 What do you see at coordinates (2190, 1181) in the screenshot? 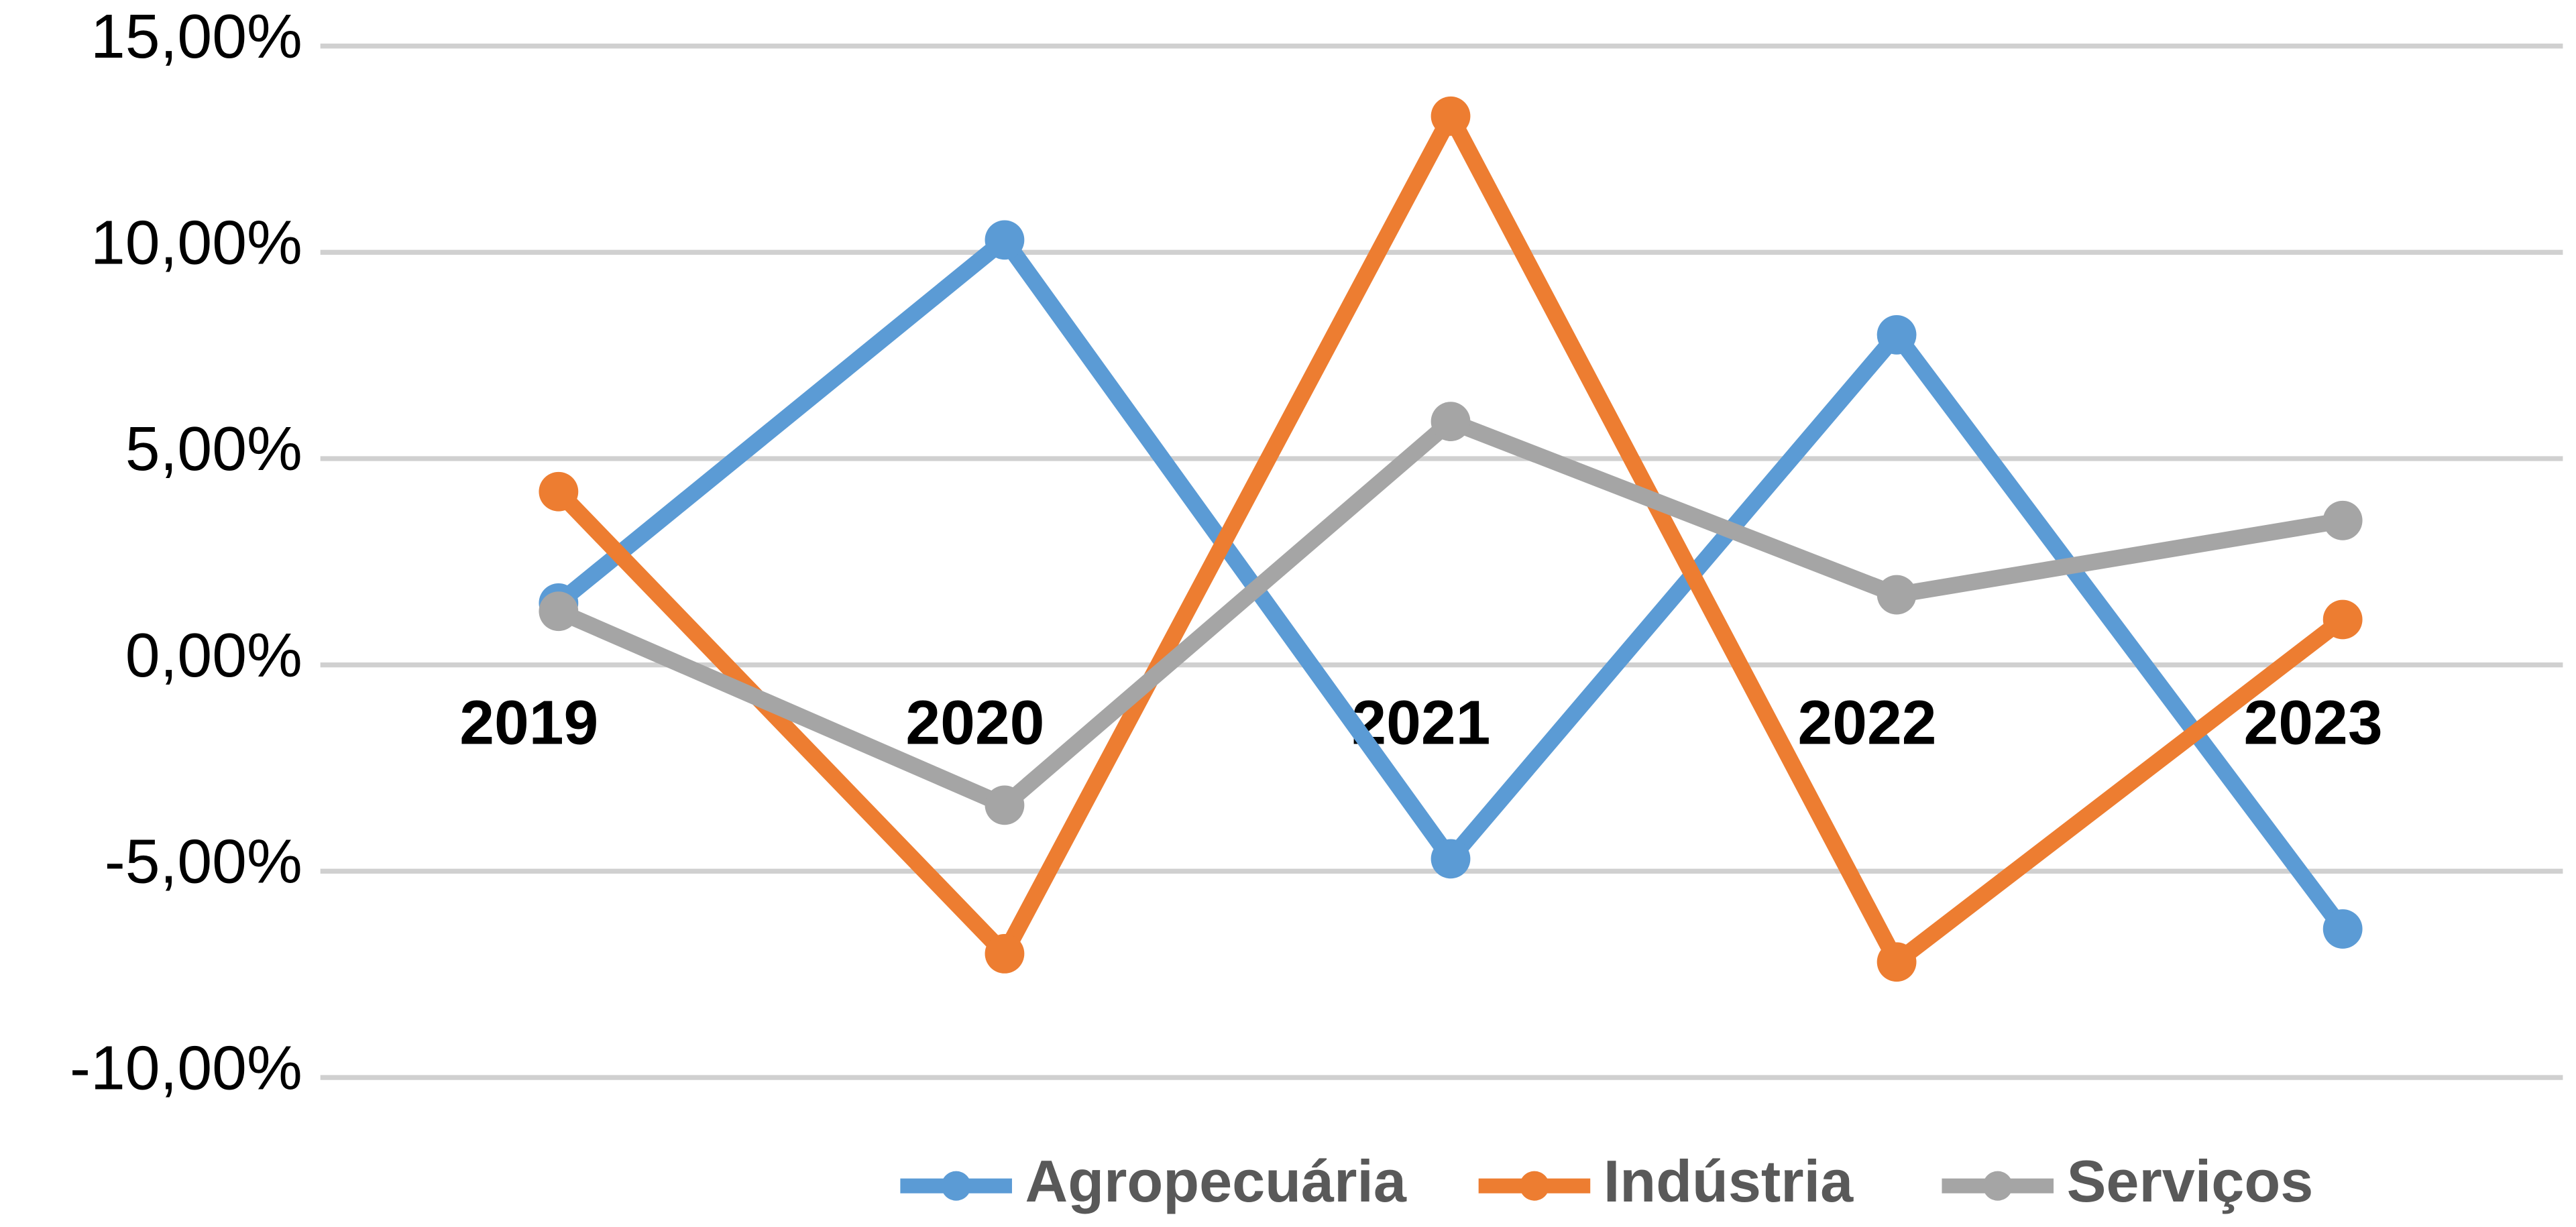
I see `legend-label: Serviços` at bounding box center [2190, 1181].